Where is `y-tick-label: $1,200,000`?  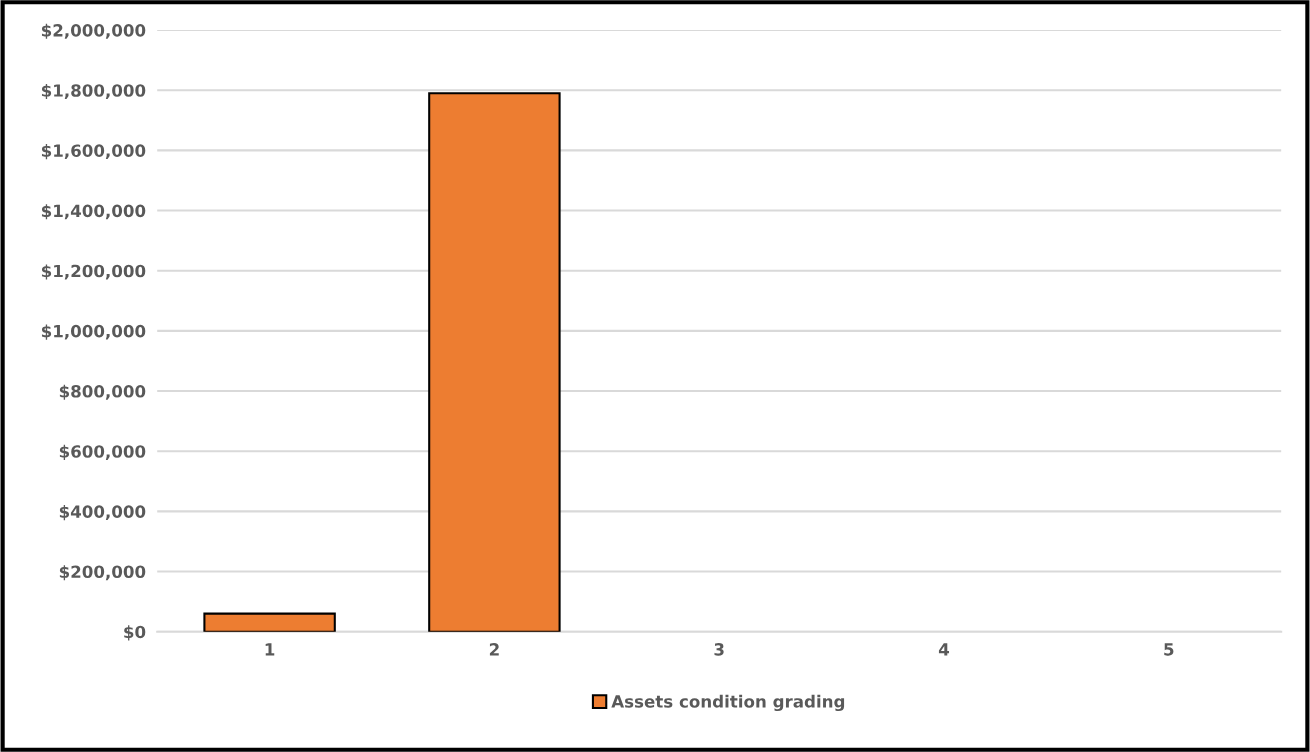 y-tick-label: $1,200,000 is located at coordinates (93, 272).